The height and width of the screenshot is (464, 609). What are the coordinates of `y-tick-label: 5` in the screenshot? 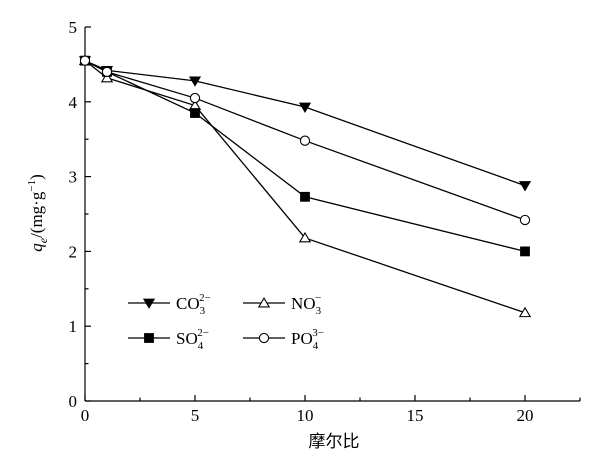 It's located at (73, 27).